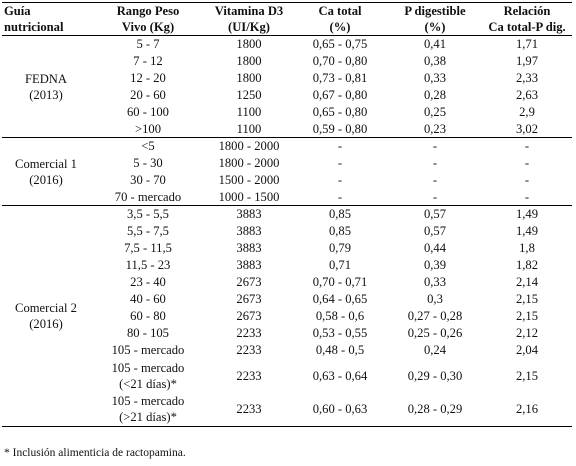 This screenshot has height=466, width=576. What do you see at coordinates (340, 44) in the screenshot?
I see `cell-ca: 0,65 - 0,75` at bounding box center [340, 44].